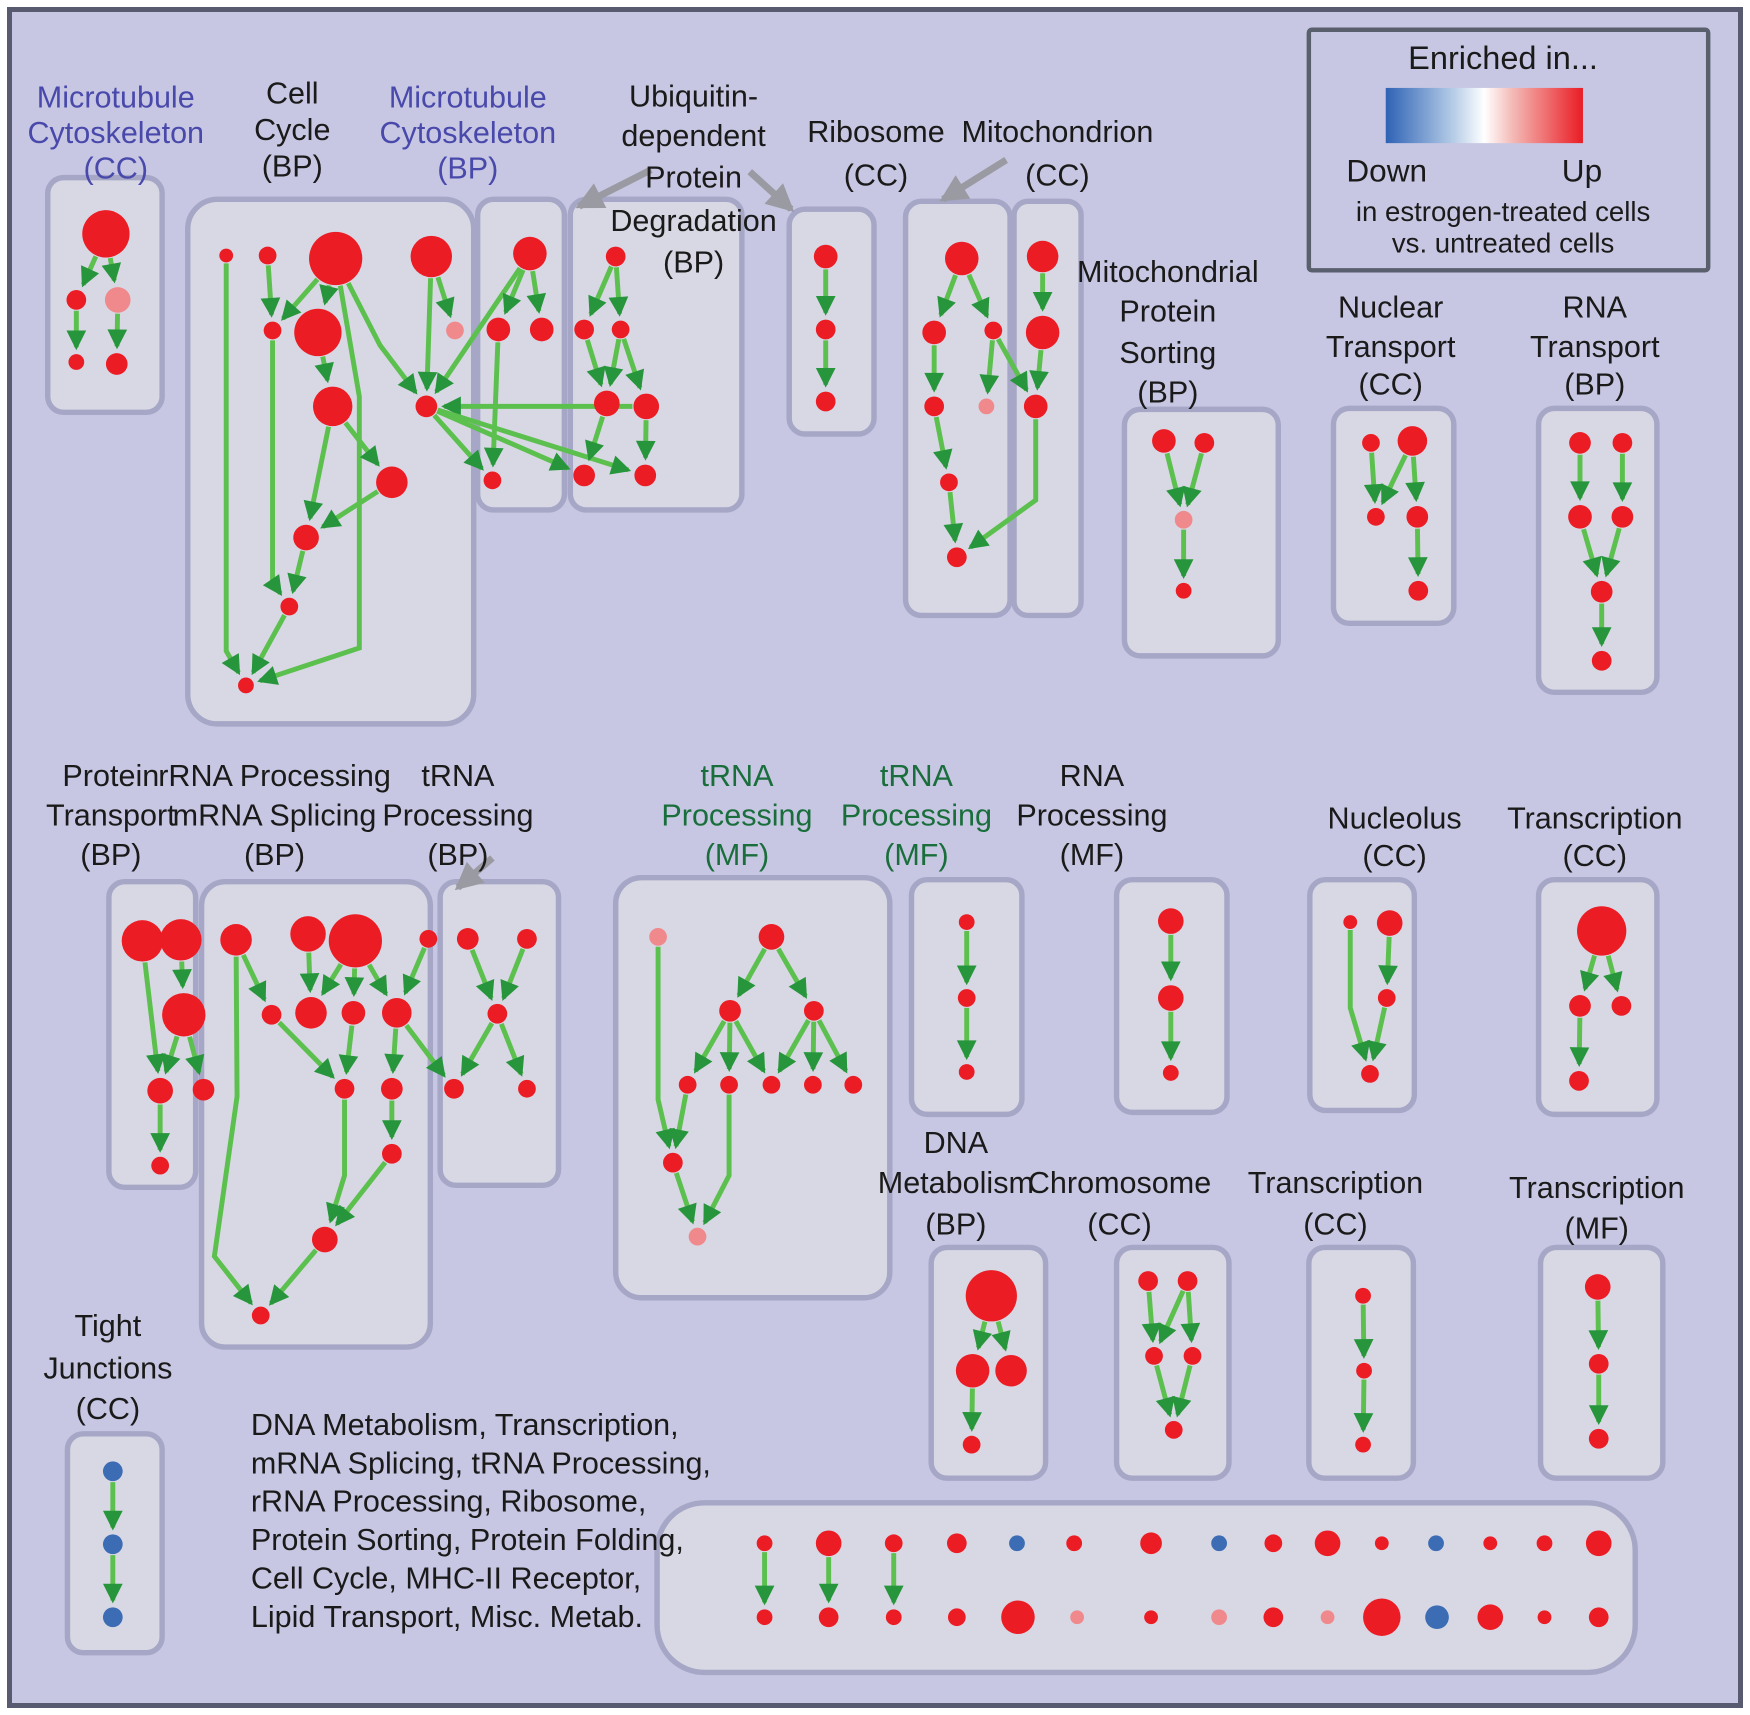  What do you see at coordinates (1503, 211) in the screenshot?
I see `legend-subtitle-line1: in estrogen-treated cells` at bounding box center [1503, 211].